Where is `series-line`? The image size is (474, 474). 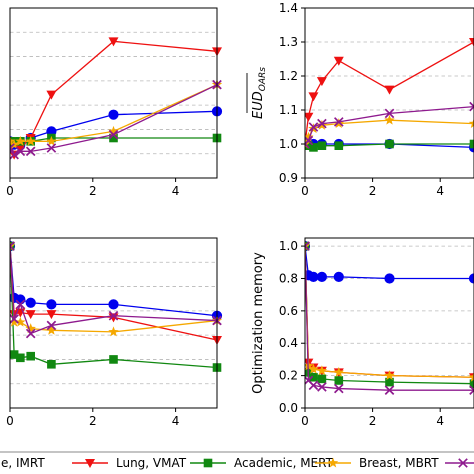 series-line is located at coordinates (389, 315).